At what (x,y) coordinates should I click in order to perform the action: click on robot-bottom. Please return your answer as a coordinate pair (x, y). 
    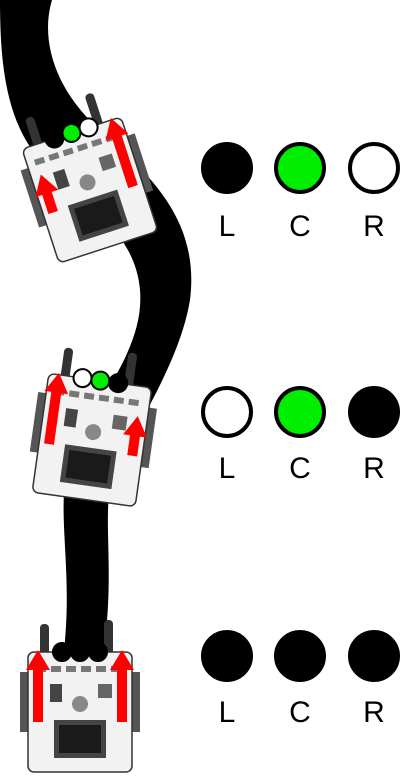
    Looking at the image, I should click on (80, 696).